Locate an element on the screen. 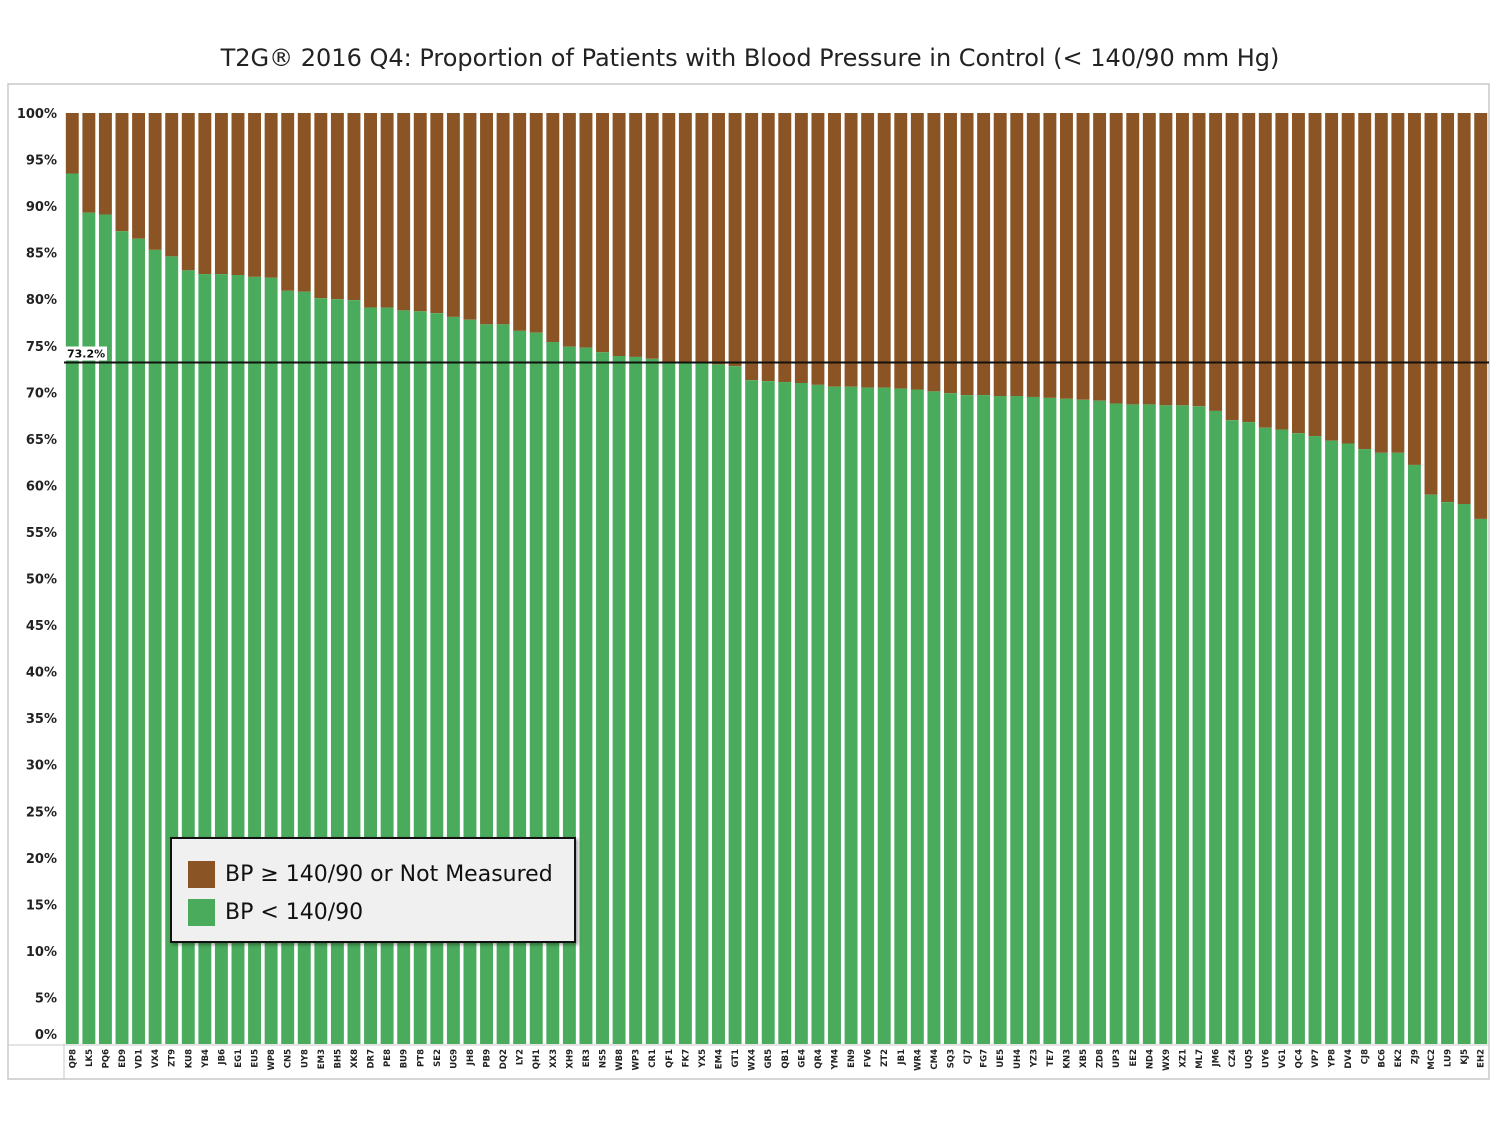 The image size is (1500, 1125). x-tick-label: EH2 is located at coordinates (1482, 1058).